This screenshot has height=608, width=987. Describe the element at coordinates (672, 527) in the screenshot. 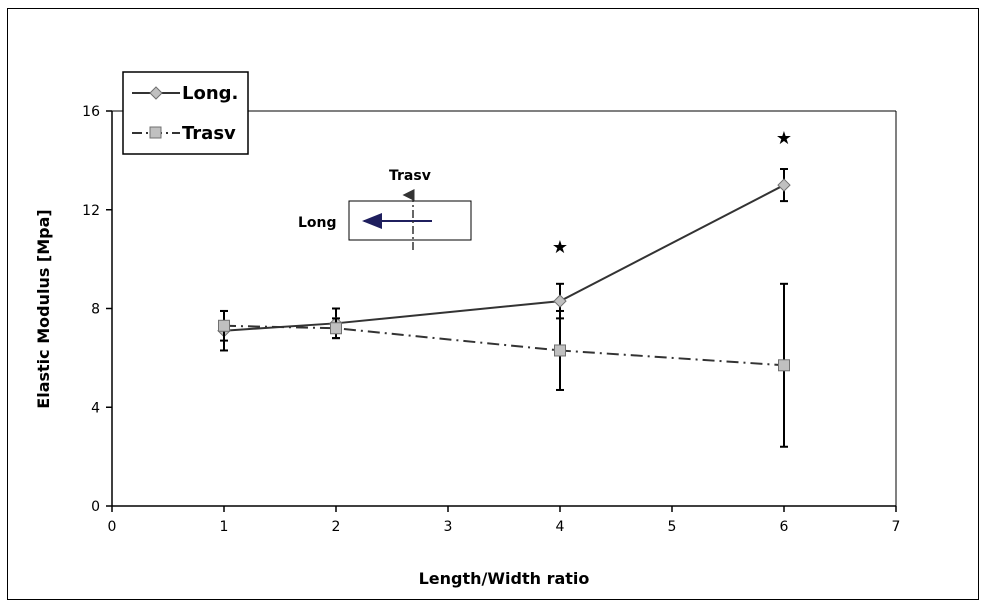

I see `x-tick-label: 5` at that location.